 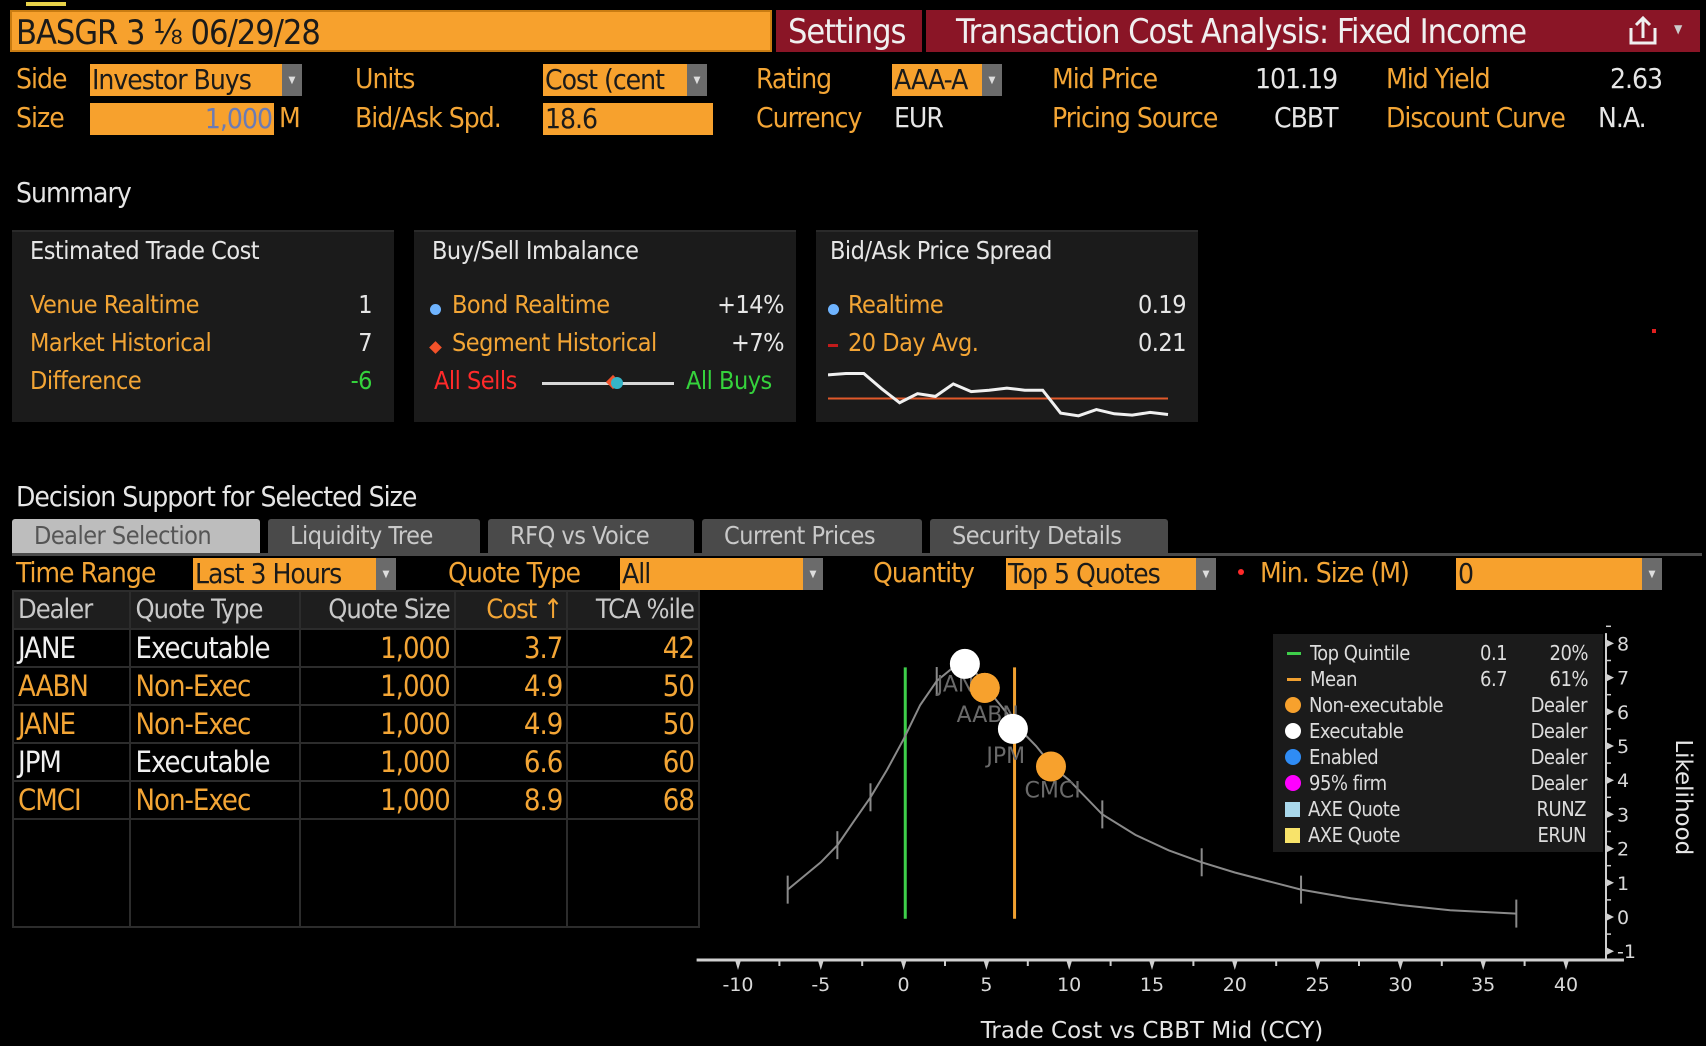 What do you see at coordinates (365, 304) in the screenshot?
I see `venue-realtime-value: 1` at bounding box center [365, 304].